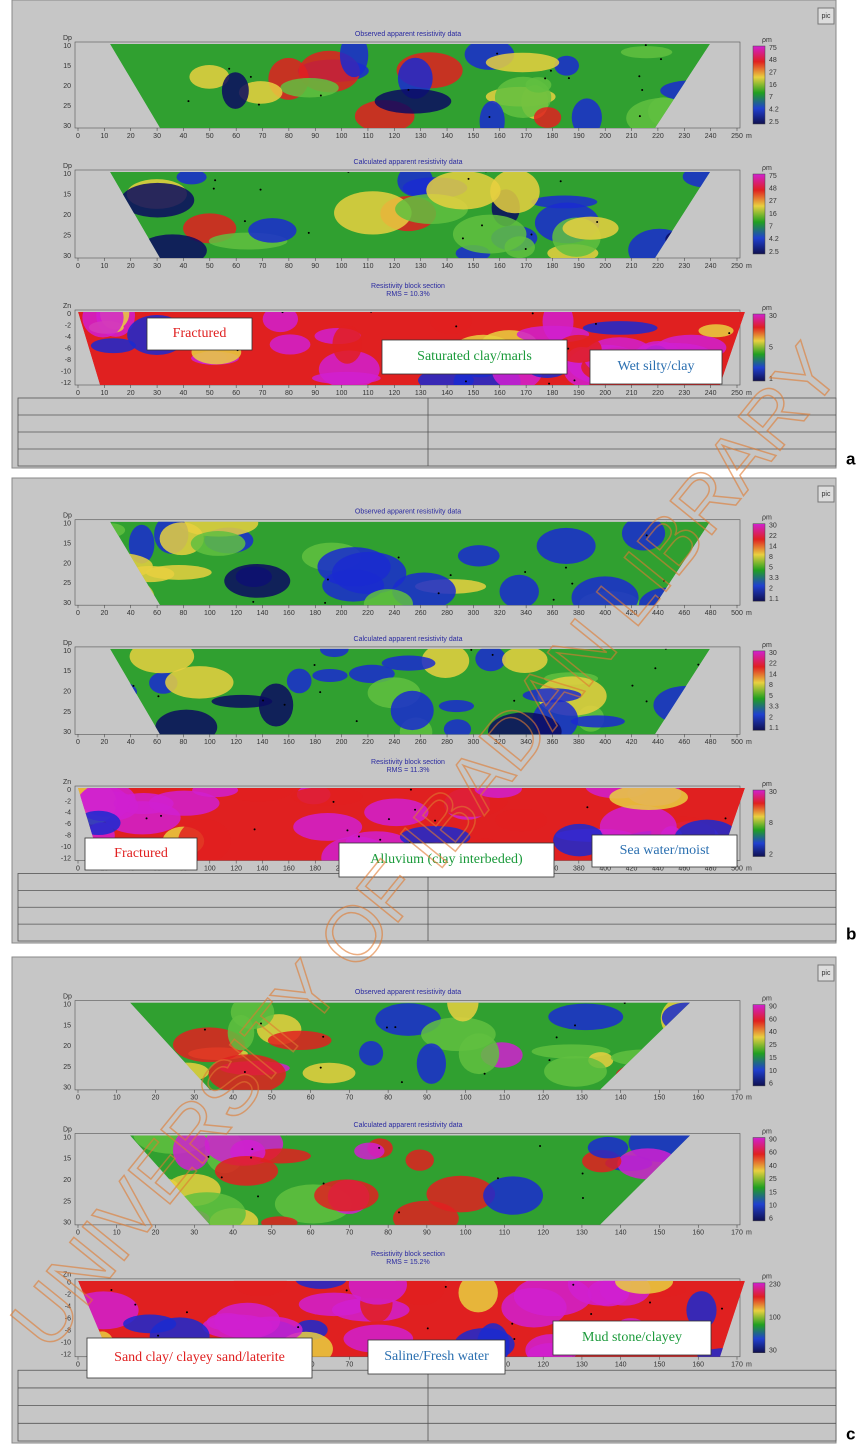 Image resolution: width=862 pixels, height=1447 pixels. I want to click on x-tick-label: 90, so click(315, 266).